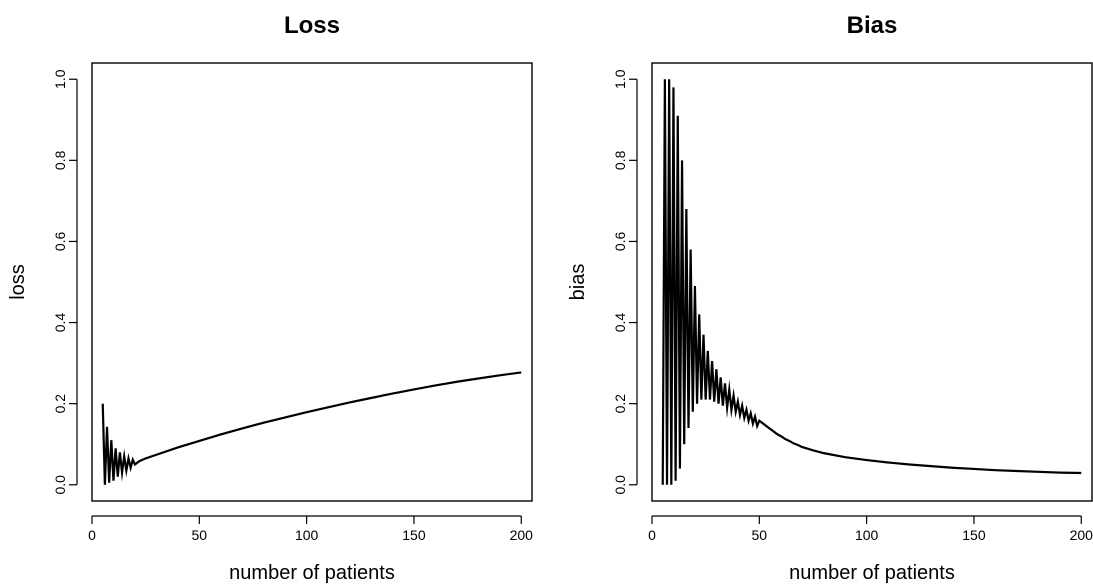  I want to click on loss-x-tick-label: 100, so click(307, 535).